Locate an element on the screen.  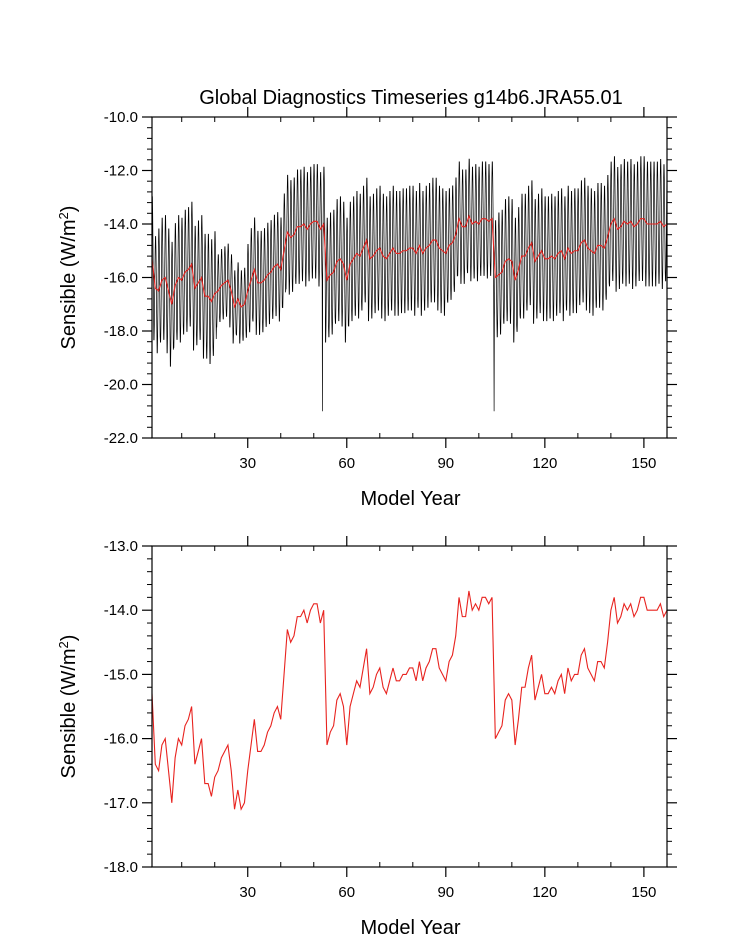
y-tick-label: -10.0 is located at coordinates (121, 117).